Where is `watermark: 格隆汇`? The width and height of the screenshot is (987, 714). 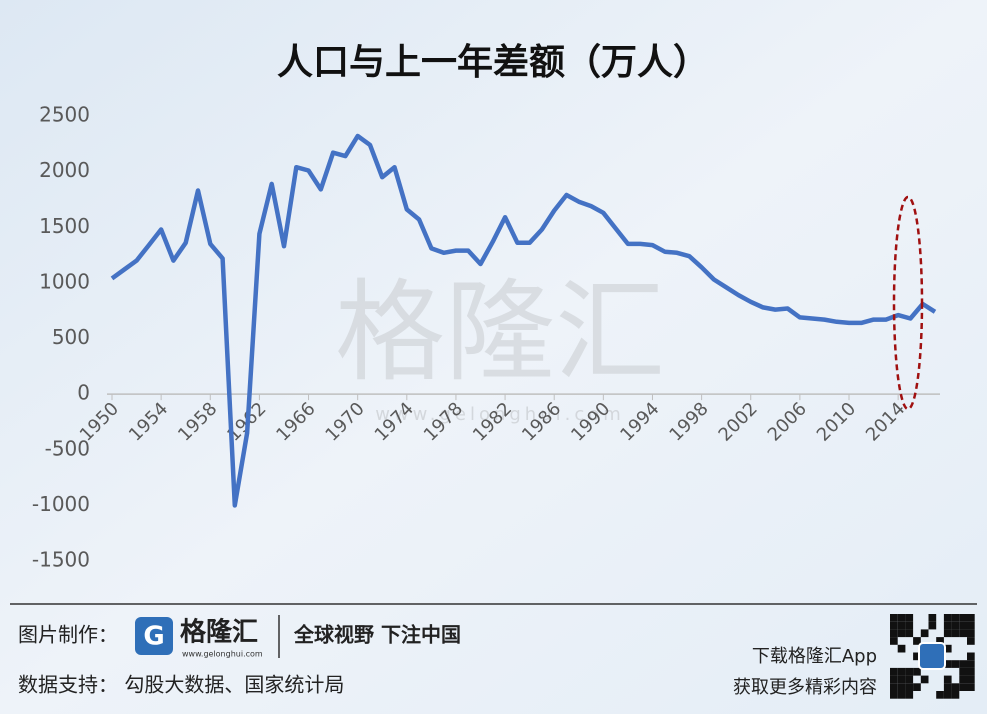 watermark: 格隆汇 is located at coordinates (500, 332).